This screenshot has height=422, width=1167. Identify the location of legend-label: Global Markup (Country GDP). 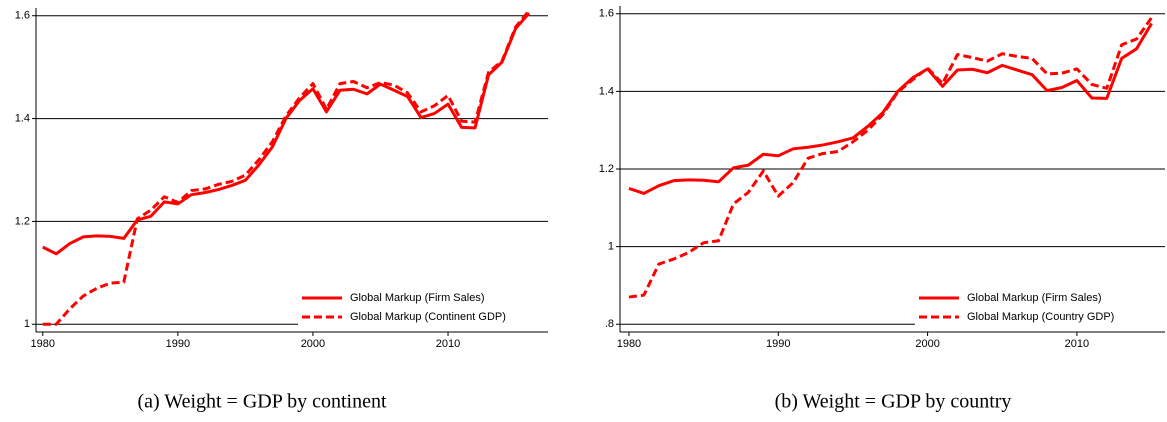
(1040, 317).